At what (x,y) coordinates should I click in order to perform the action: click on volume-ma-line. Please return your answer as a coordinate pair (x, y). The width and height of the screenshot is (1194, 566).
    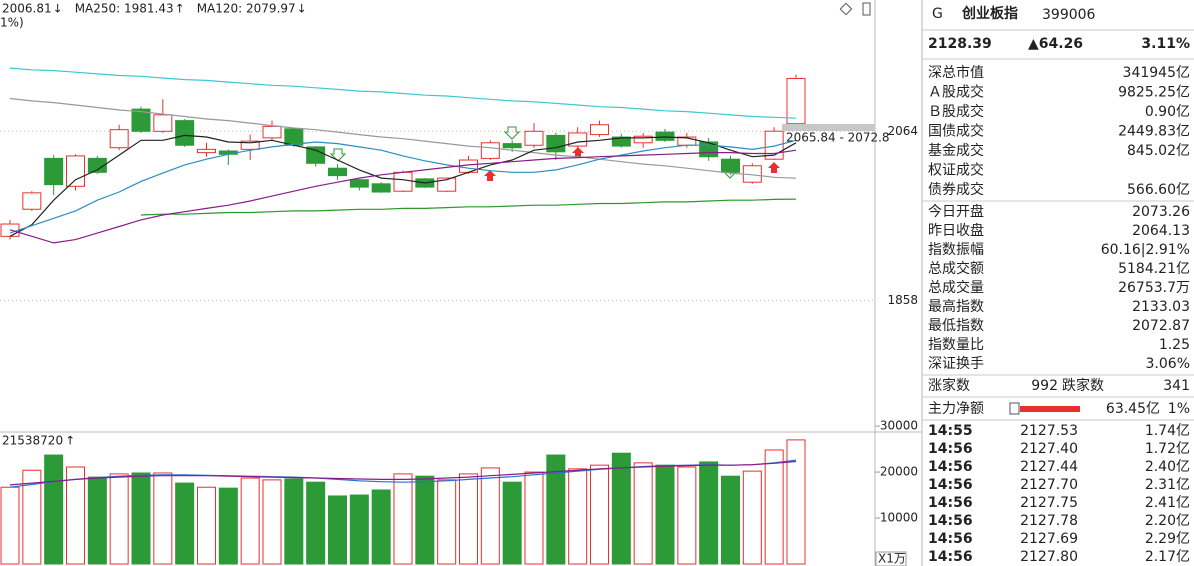
    Looking at the image, I should click on (403, 473).